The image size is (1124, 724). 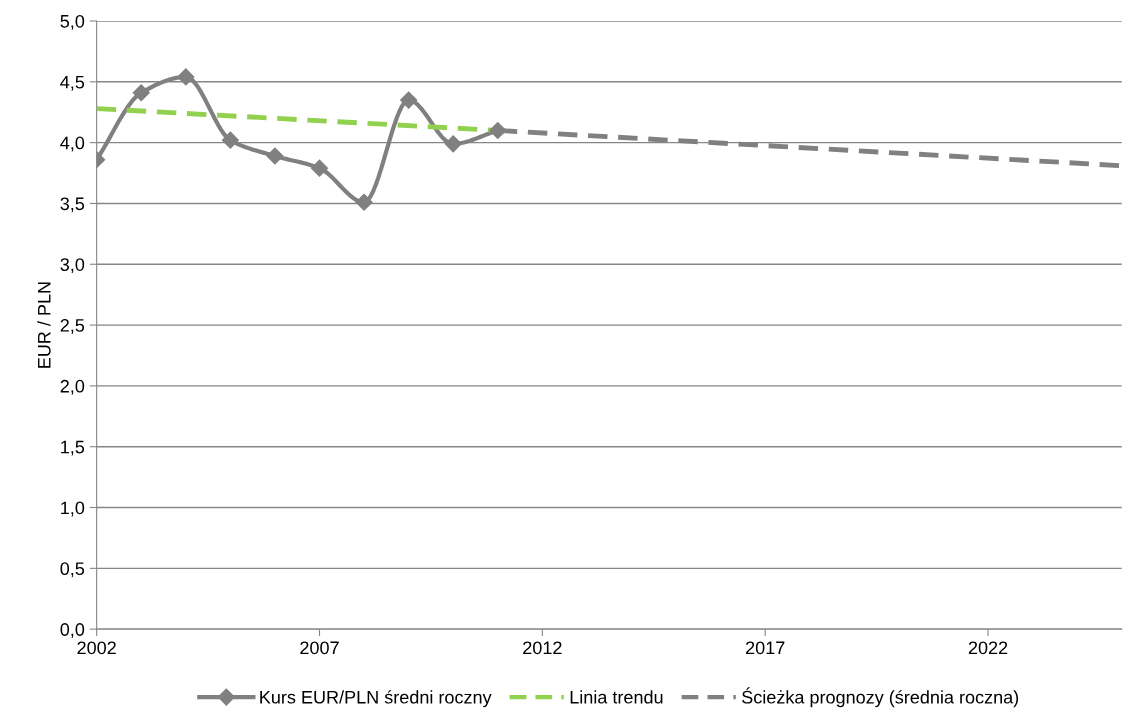 I want to click on y-axis-title: EUR / PLN, so click(x=44, y=325).